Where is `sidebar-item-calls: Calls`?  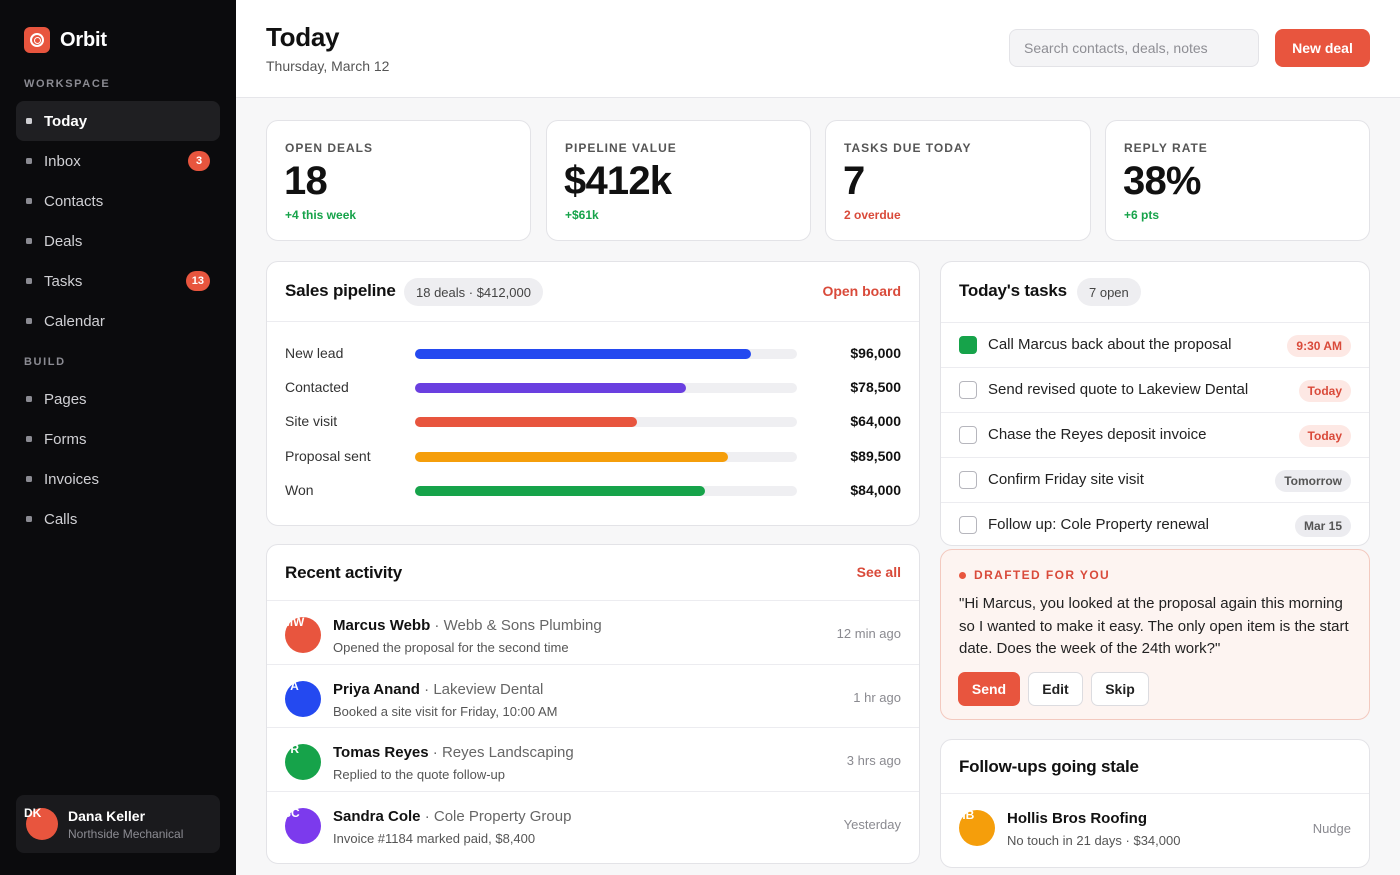 sidebar-item-calls: Calls is located at coordinates (118, 519).